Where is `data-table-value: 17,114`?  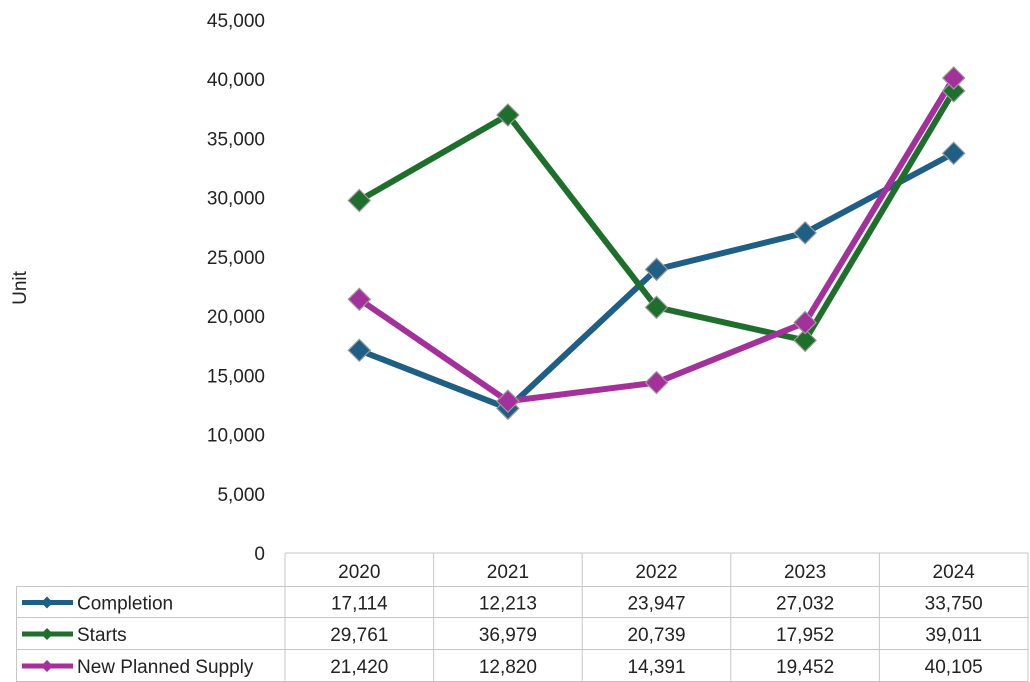
data-table-value: 17,114 is located at coordinates (359, 604).